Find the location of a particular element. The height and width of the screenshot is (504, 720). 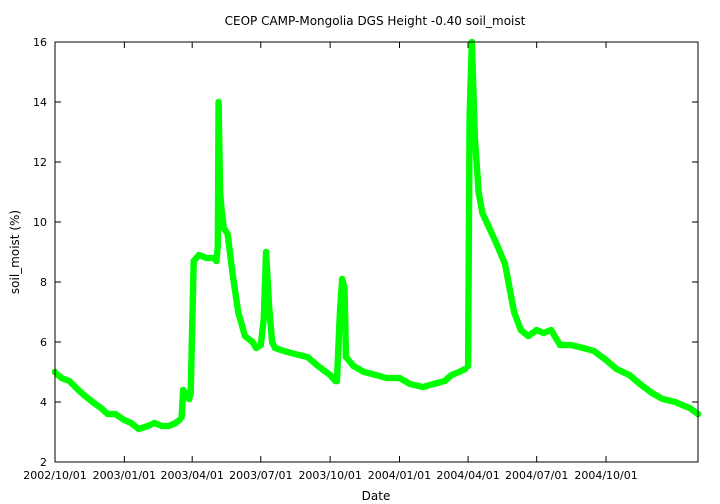

y-axis-label: soil_moist (%) is located at coordinates (15, 252).